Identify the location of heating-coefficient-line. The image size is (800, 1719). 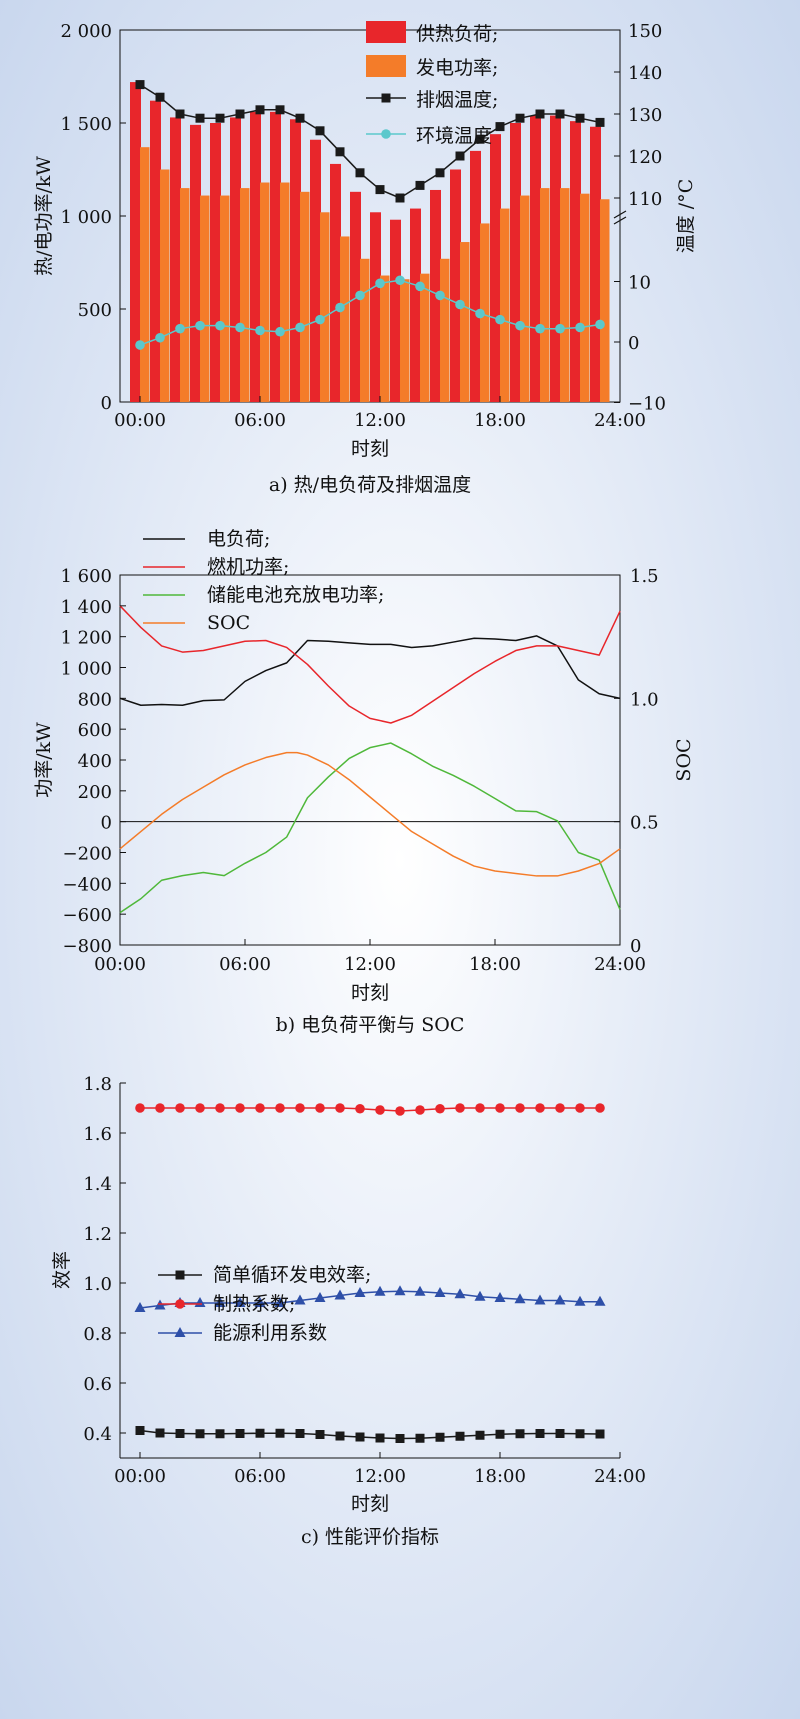
(370, 1109).